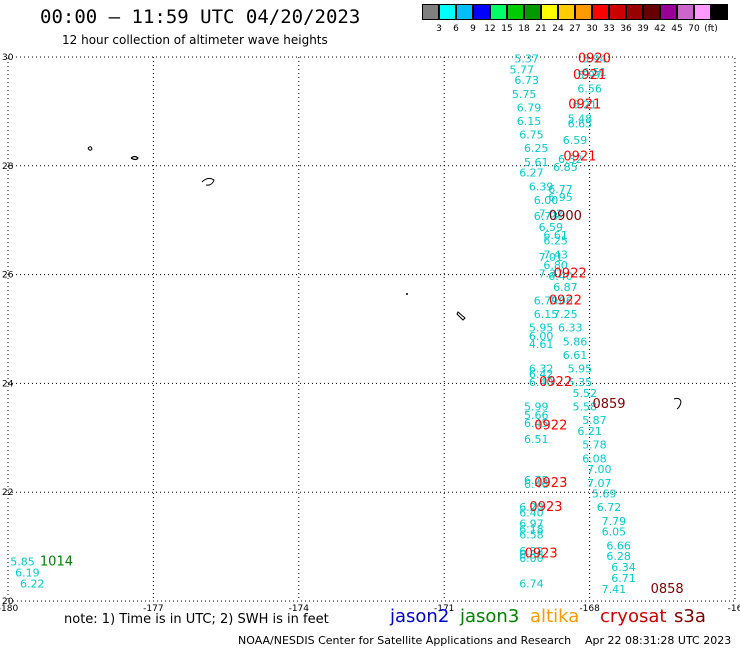  I want to click on satellite-name: s3a, so click(690, 616).